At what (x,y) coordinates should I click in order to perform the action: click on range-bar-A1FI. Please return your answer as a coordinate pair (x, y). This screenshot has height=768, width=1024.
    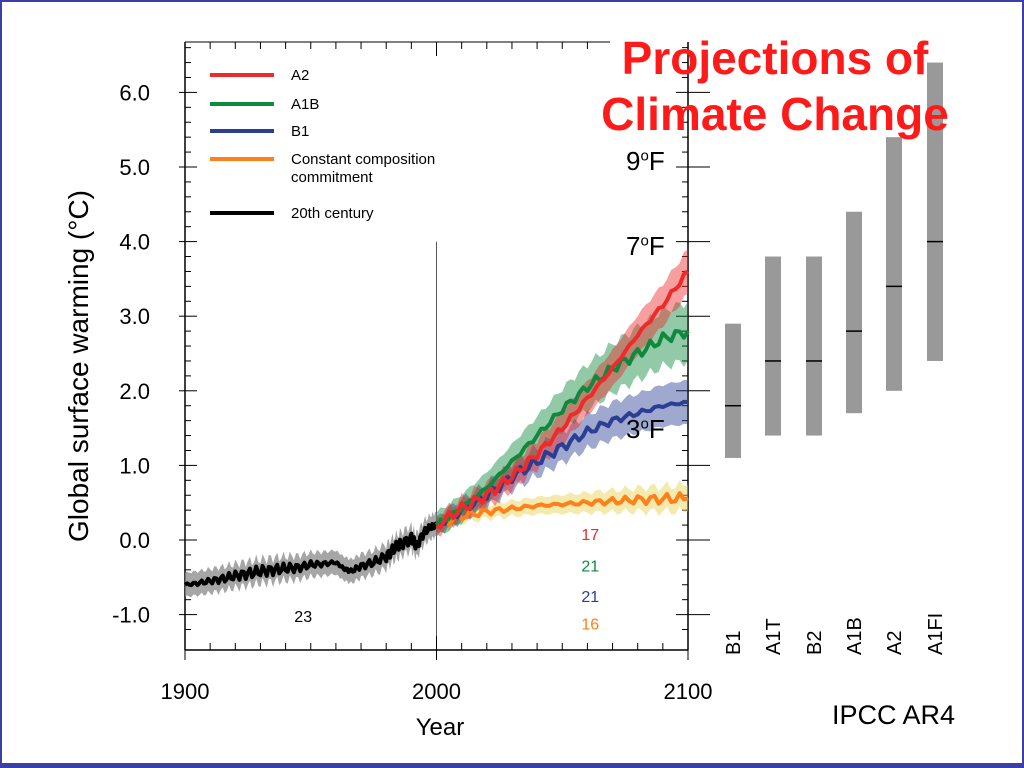
    Looking at the image, I should click on (935, 211).